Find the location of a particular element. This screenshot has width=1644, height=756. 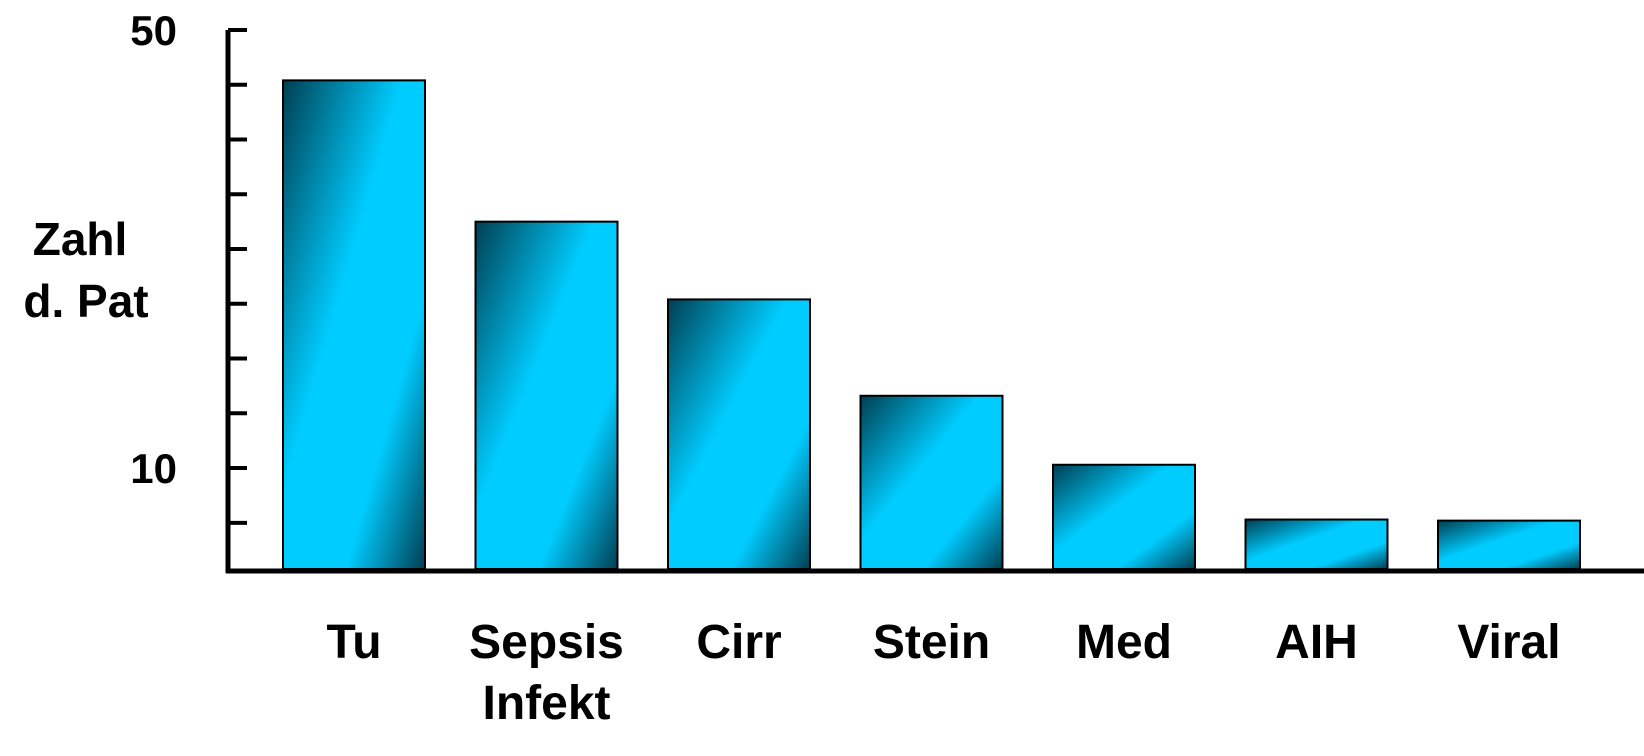

y-tick-label: 10 is located at coordinates (153, 468).